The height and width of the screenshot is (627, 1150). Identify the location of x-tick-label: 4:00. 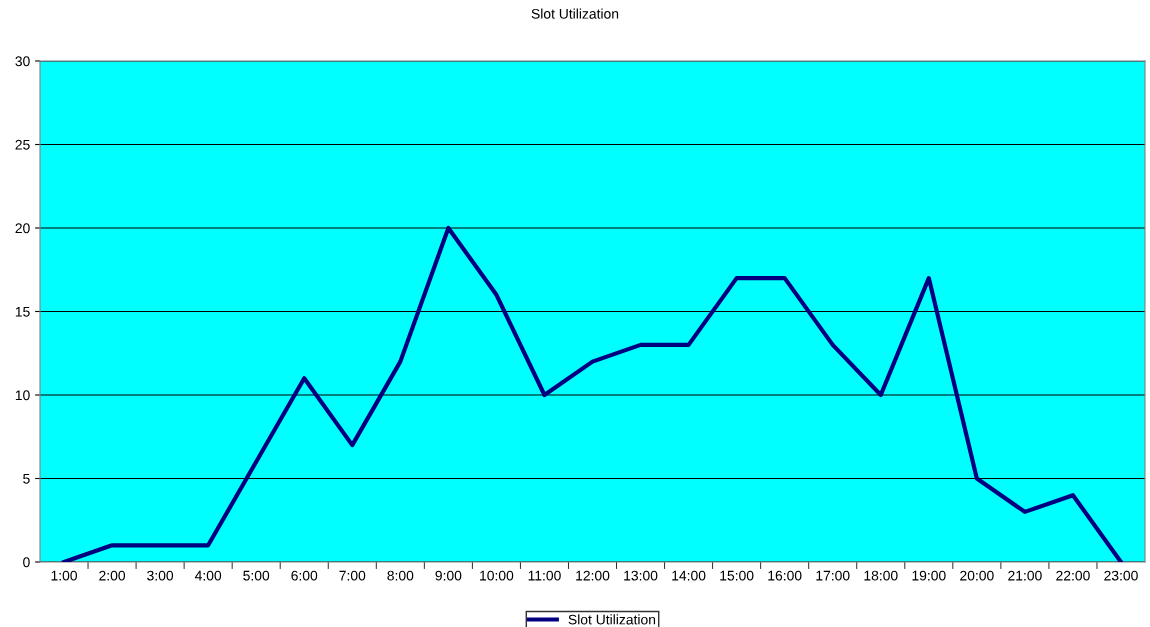
(208, 575).